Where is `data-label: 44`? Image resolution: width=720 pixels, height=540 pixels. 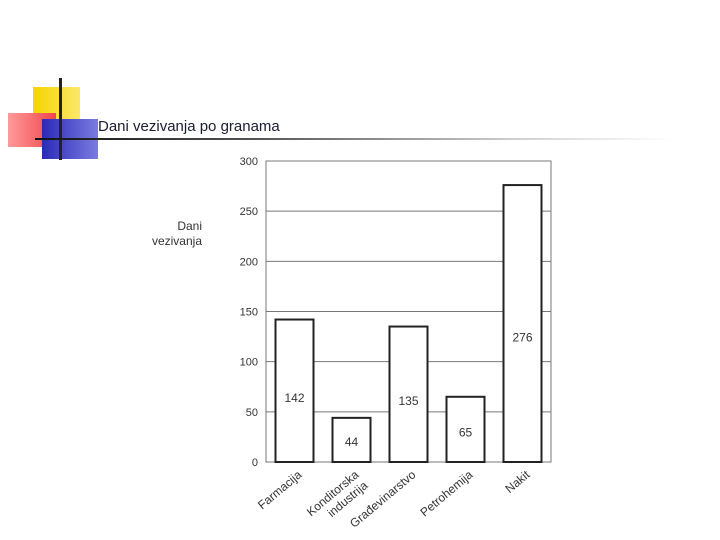 data-label: 44 is located at coordinates (352, 442).